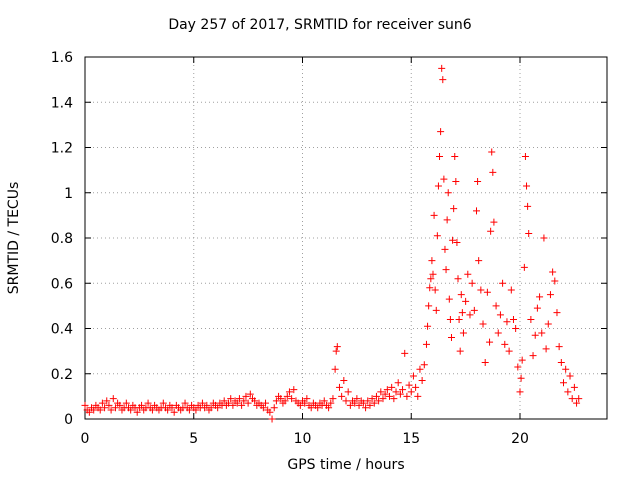  What do you see at coordinates (62, 239) in the screenshot?
I see `y-tick-label: 0.8` at bounding box center [62, 239].